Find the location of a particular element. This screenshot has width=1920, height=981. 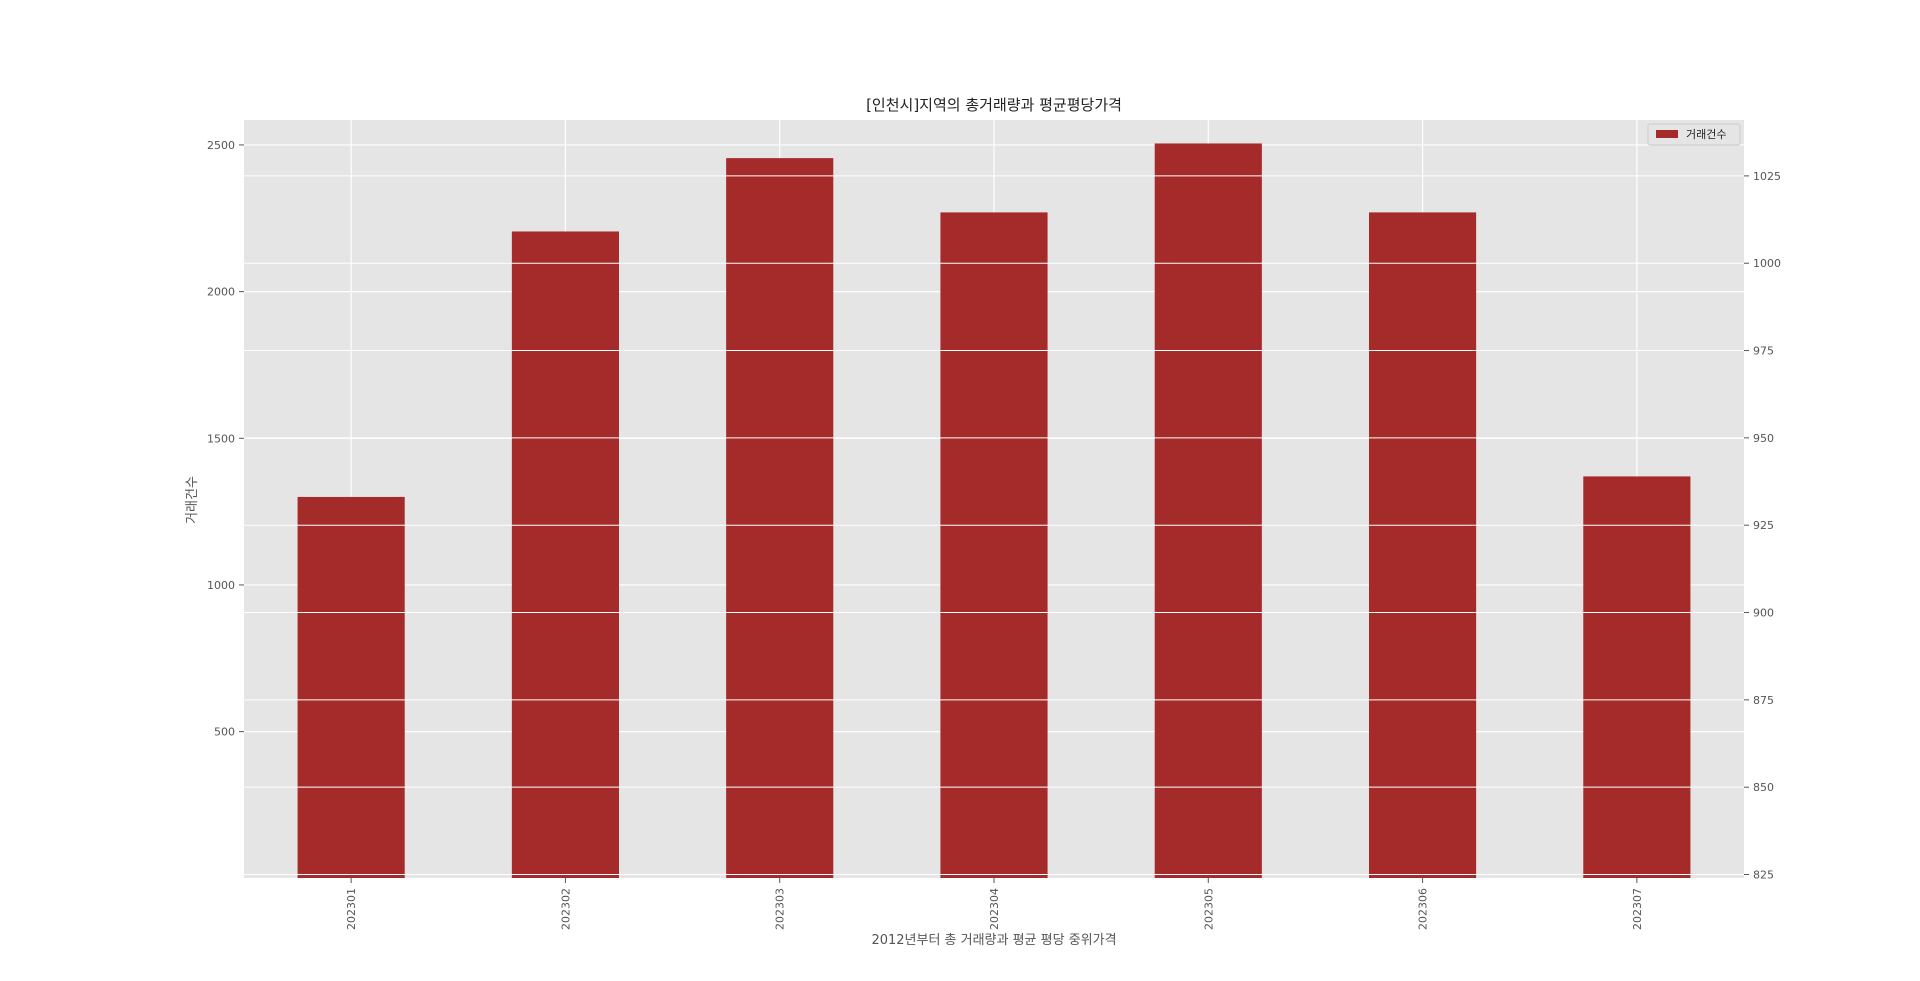

legend-box is located at coordinates (1694, 134).